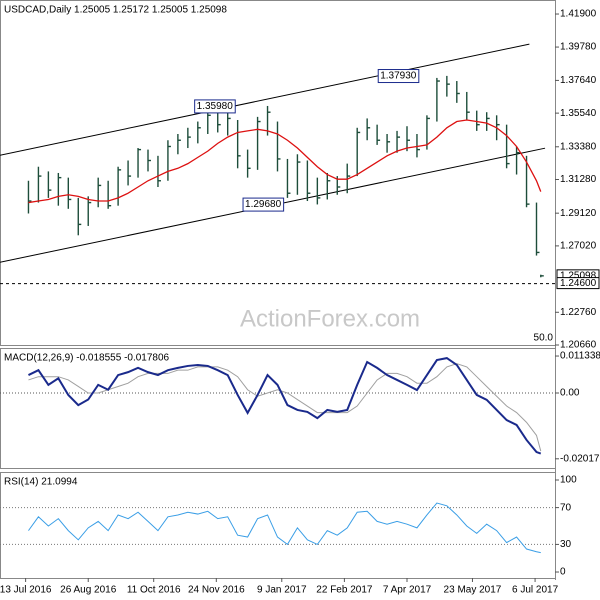 This screenshot has height=600, width=600. I want to click on annotation-label: 1.29680, so click(263, 204).